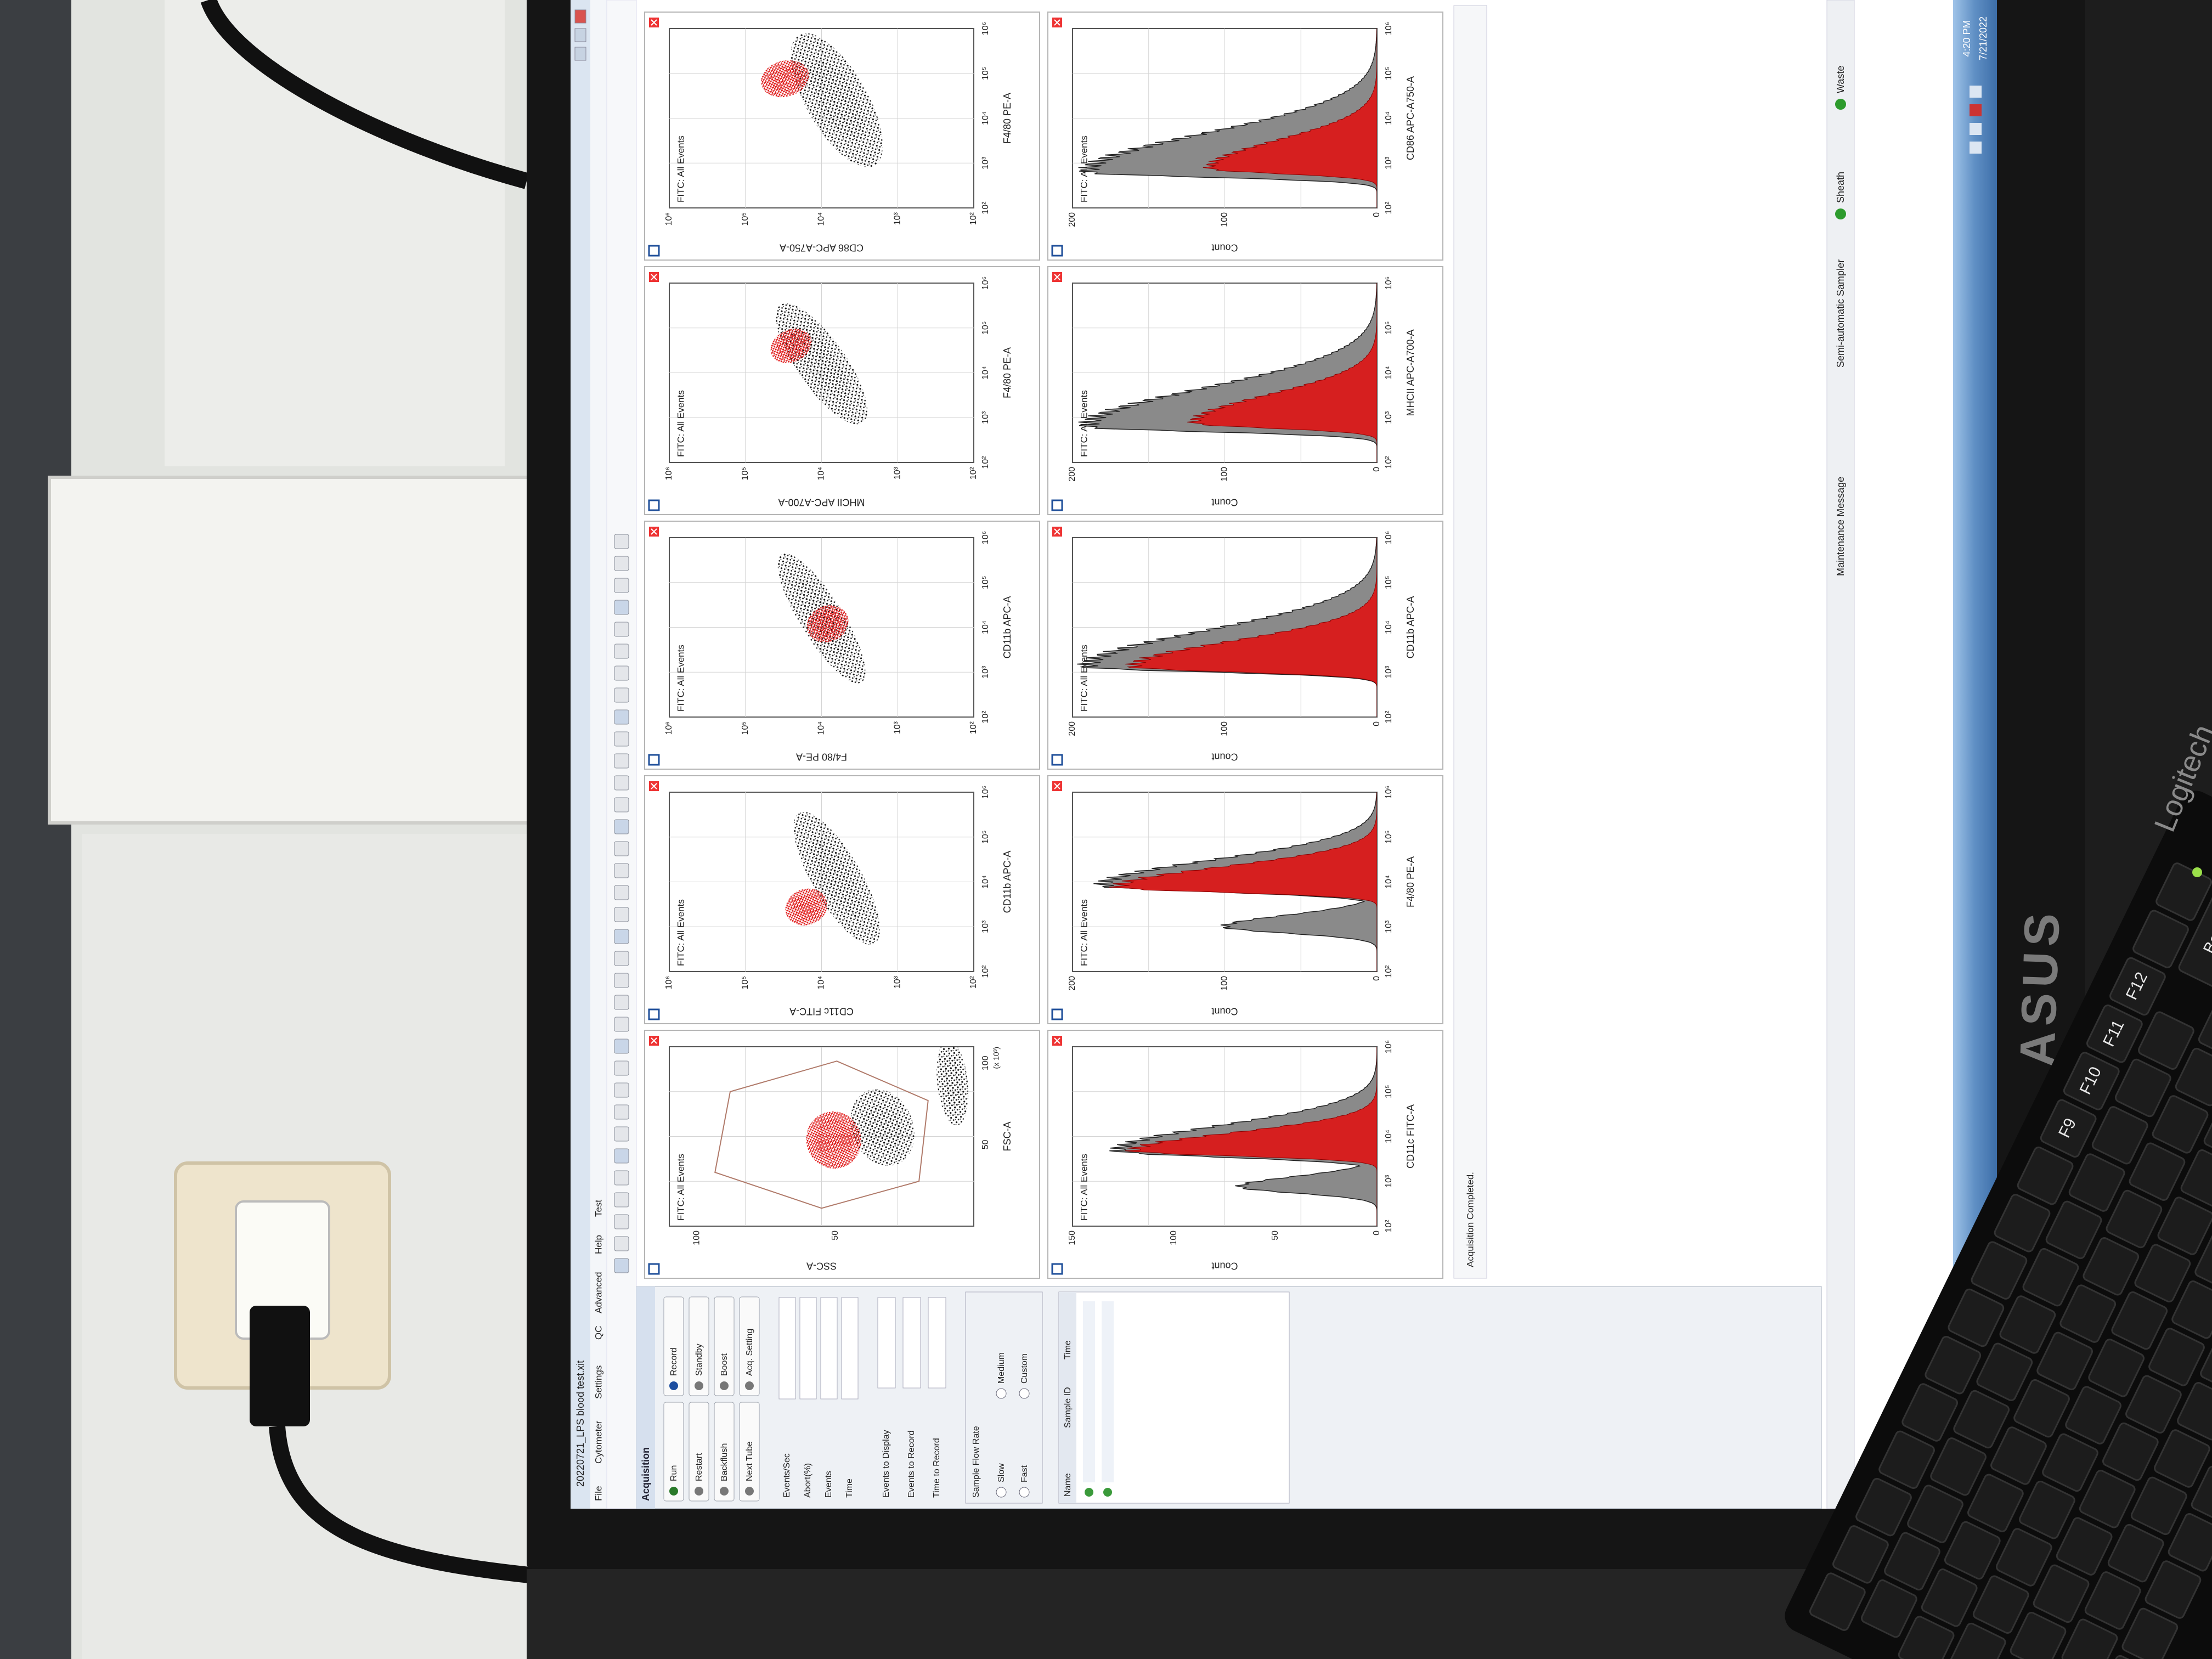 This screenshot has height=1659, width=2212. Describe the element at coordinates (598, 1293) in the screenshot. I see `menu-item: Advanced` at that location.